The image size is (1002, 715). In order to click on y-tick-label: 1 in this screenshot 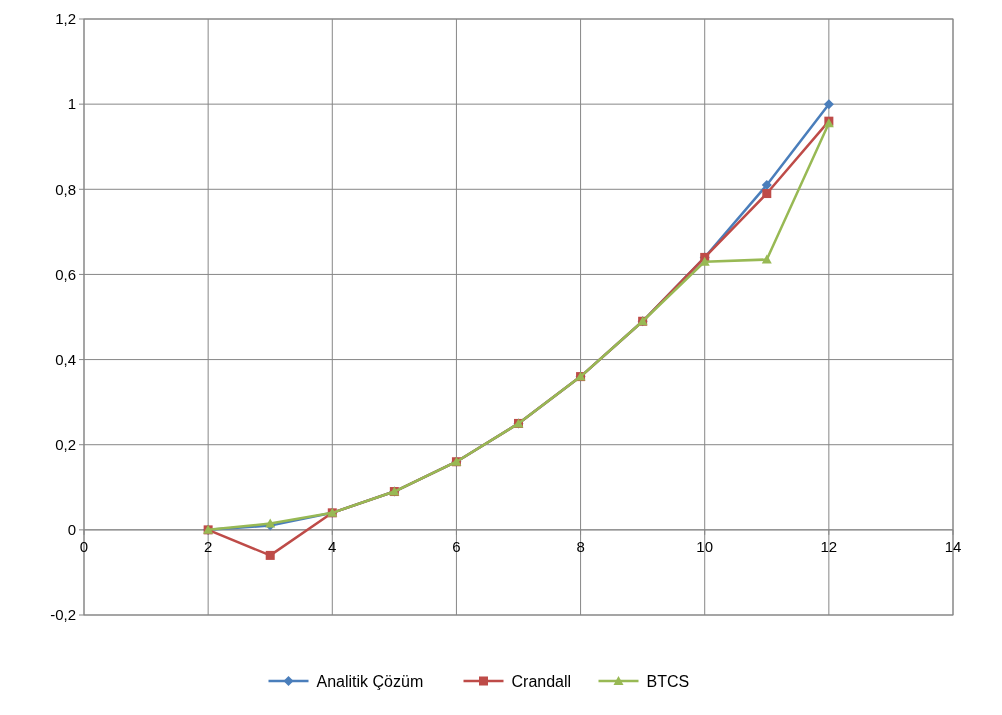, I will do `click(71, 104)`.